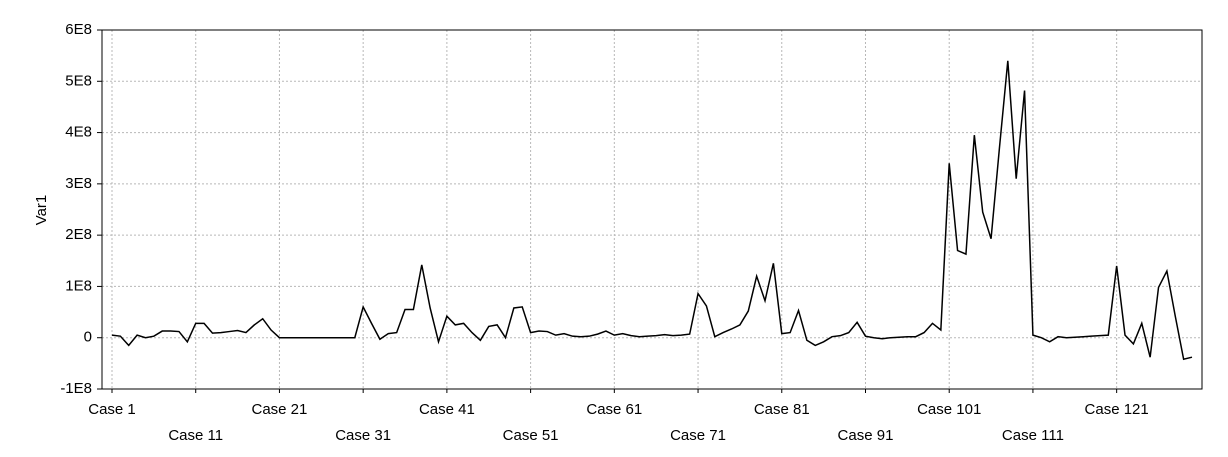  Describe the element at coordinates (531, 435) in the screenshot. I see `x-tick-label: Case 51` at that location.